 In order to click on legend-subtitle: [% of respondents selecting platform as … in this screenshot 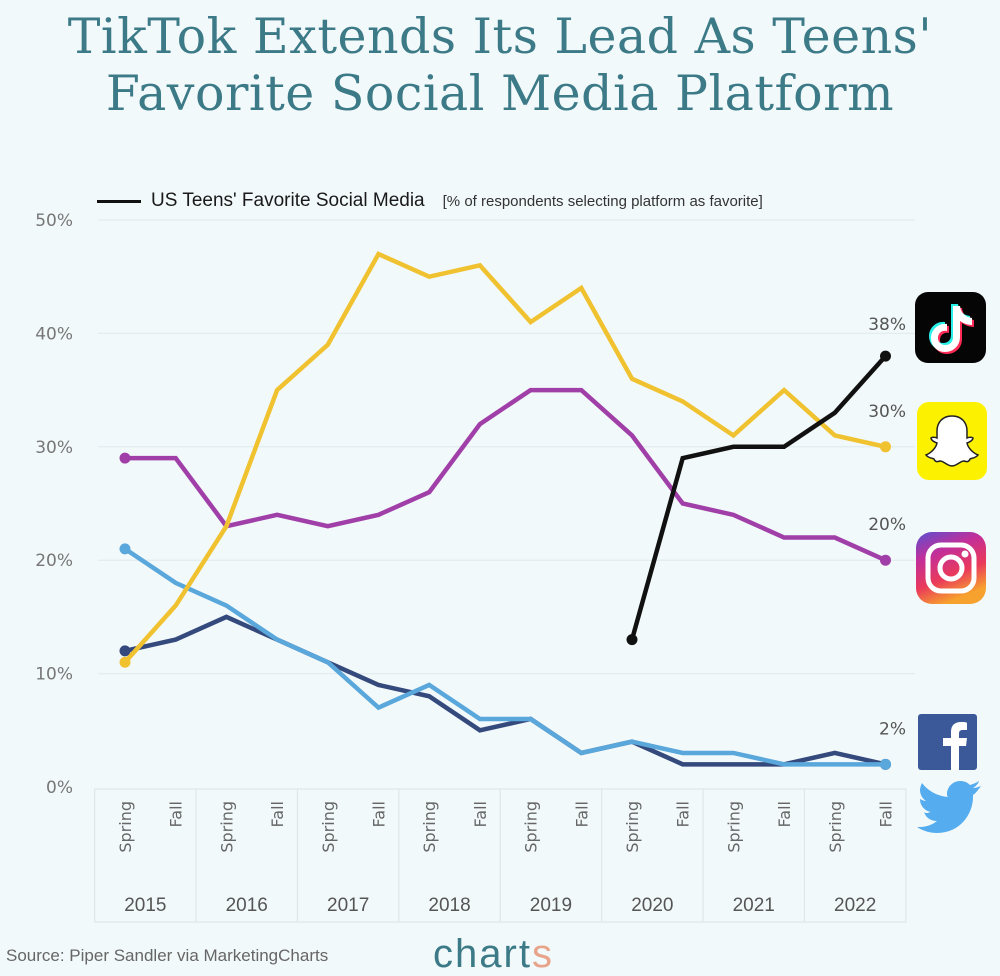, I will do `click(602, 201)`.